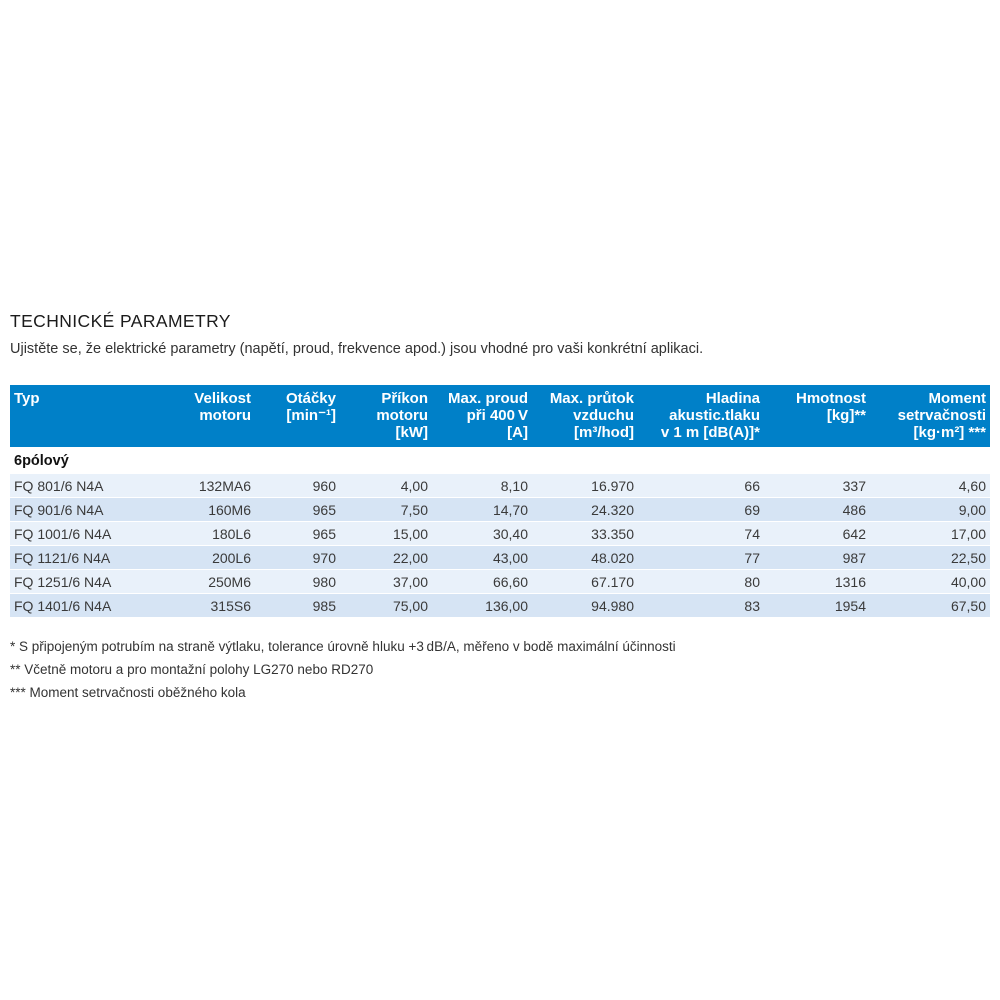 The image size is (1000, 1000). I want to click on cell-hladina: 74, so click(701, 534).